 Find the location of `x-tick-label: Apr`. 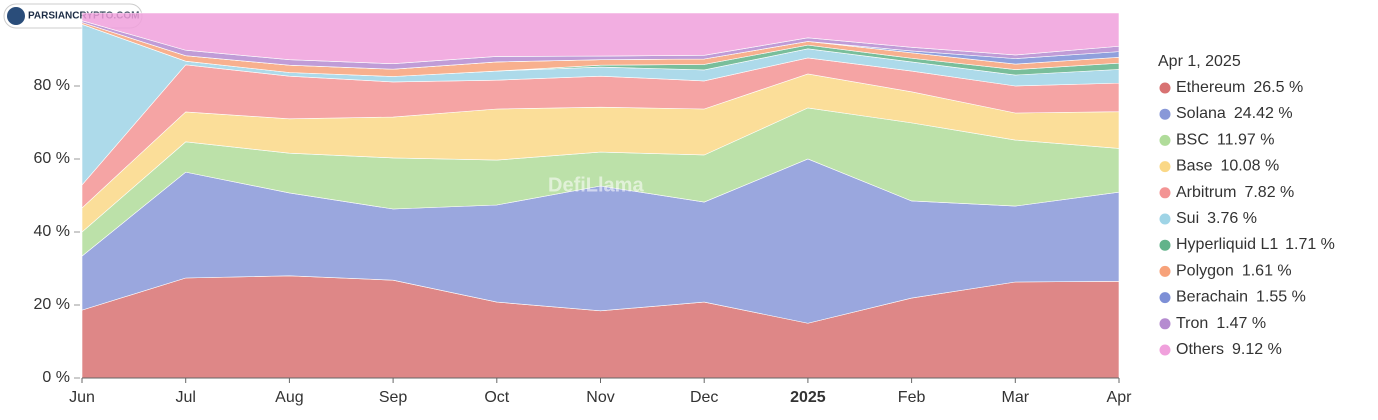

x-tick-label: Apr is located at coordinates (1120, 397).